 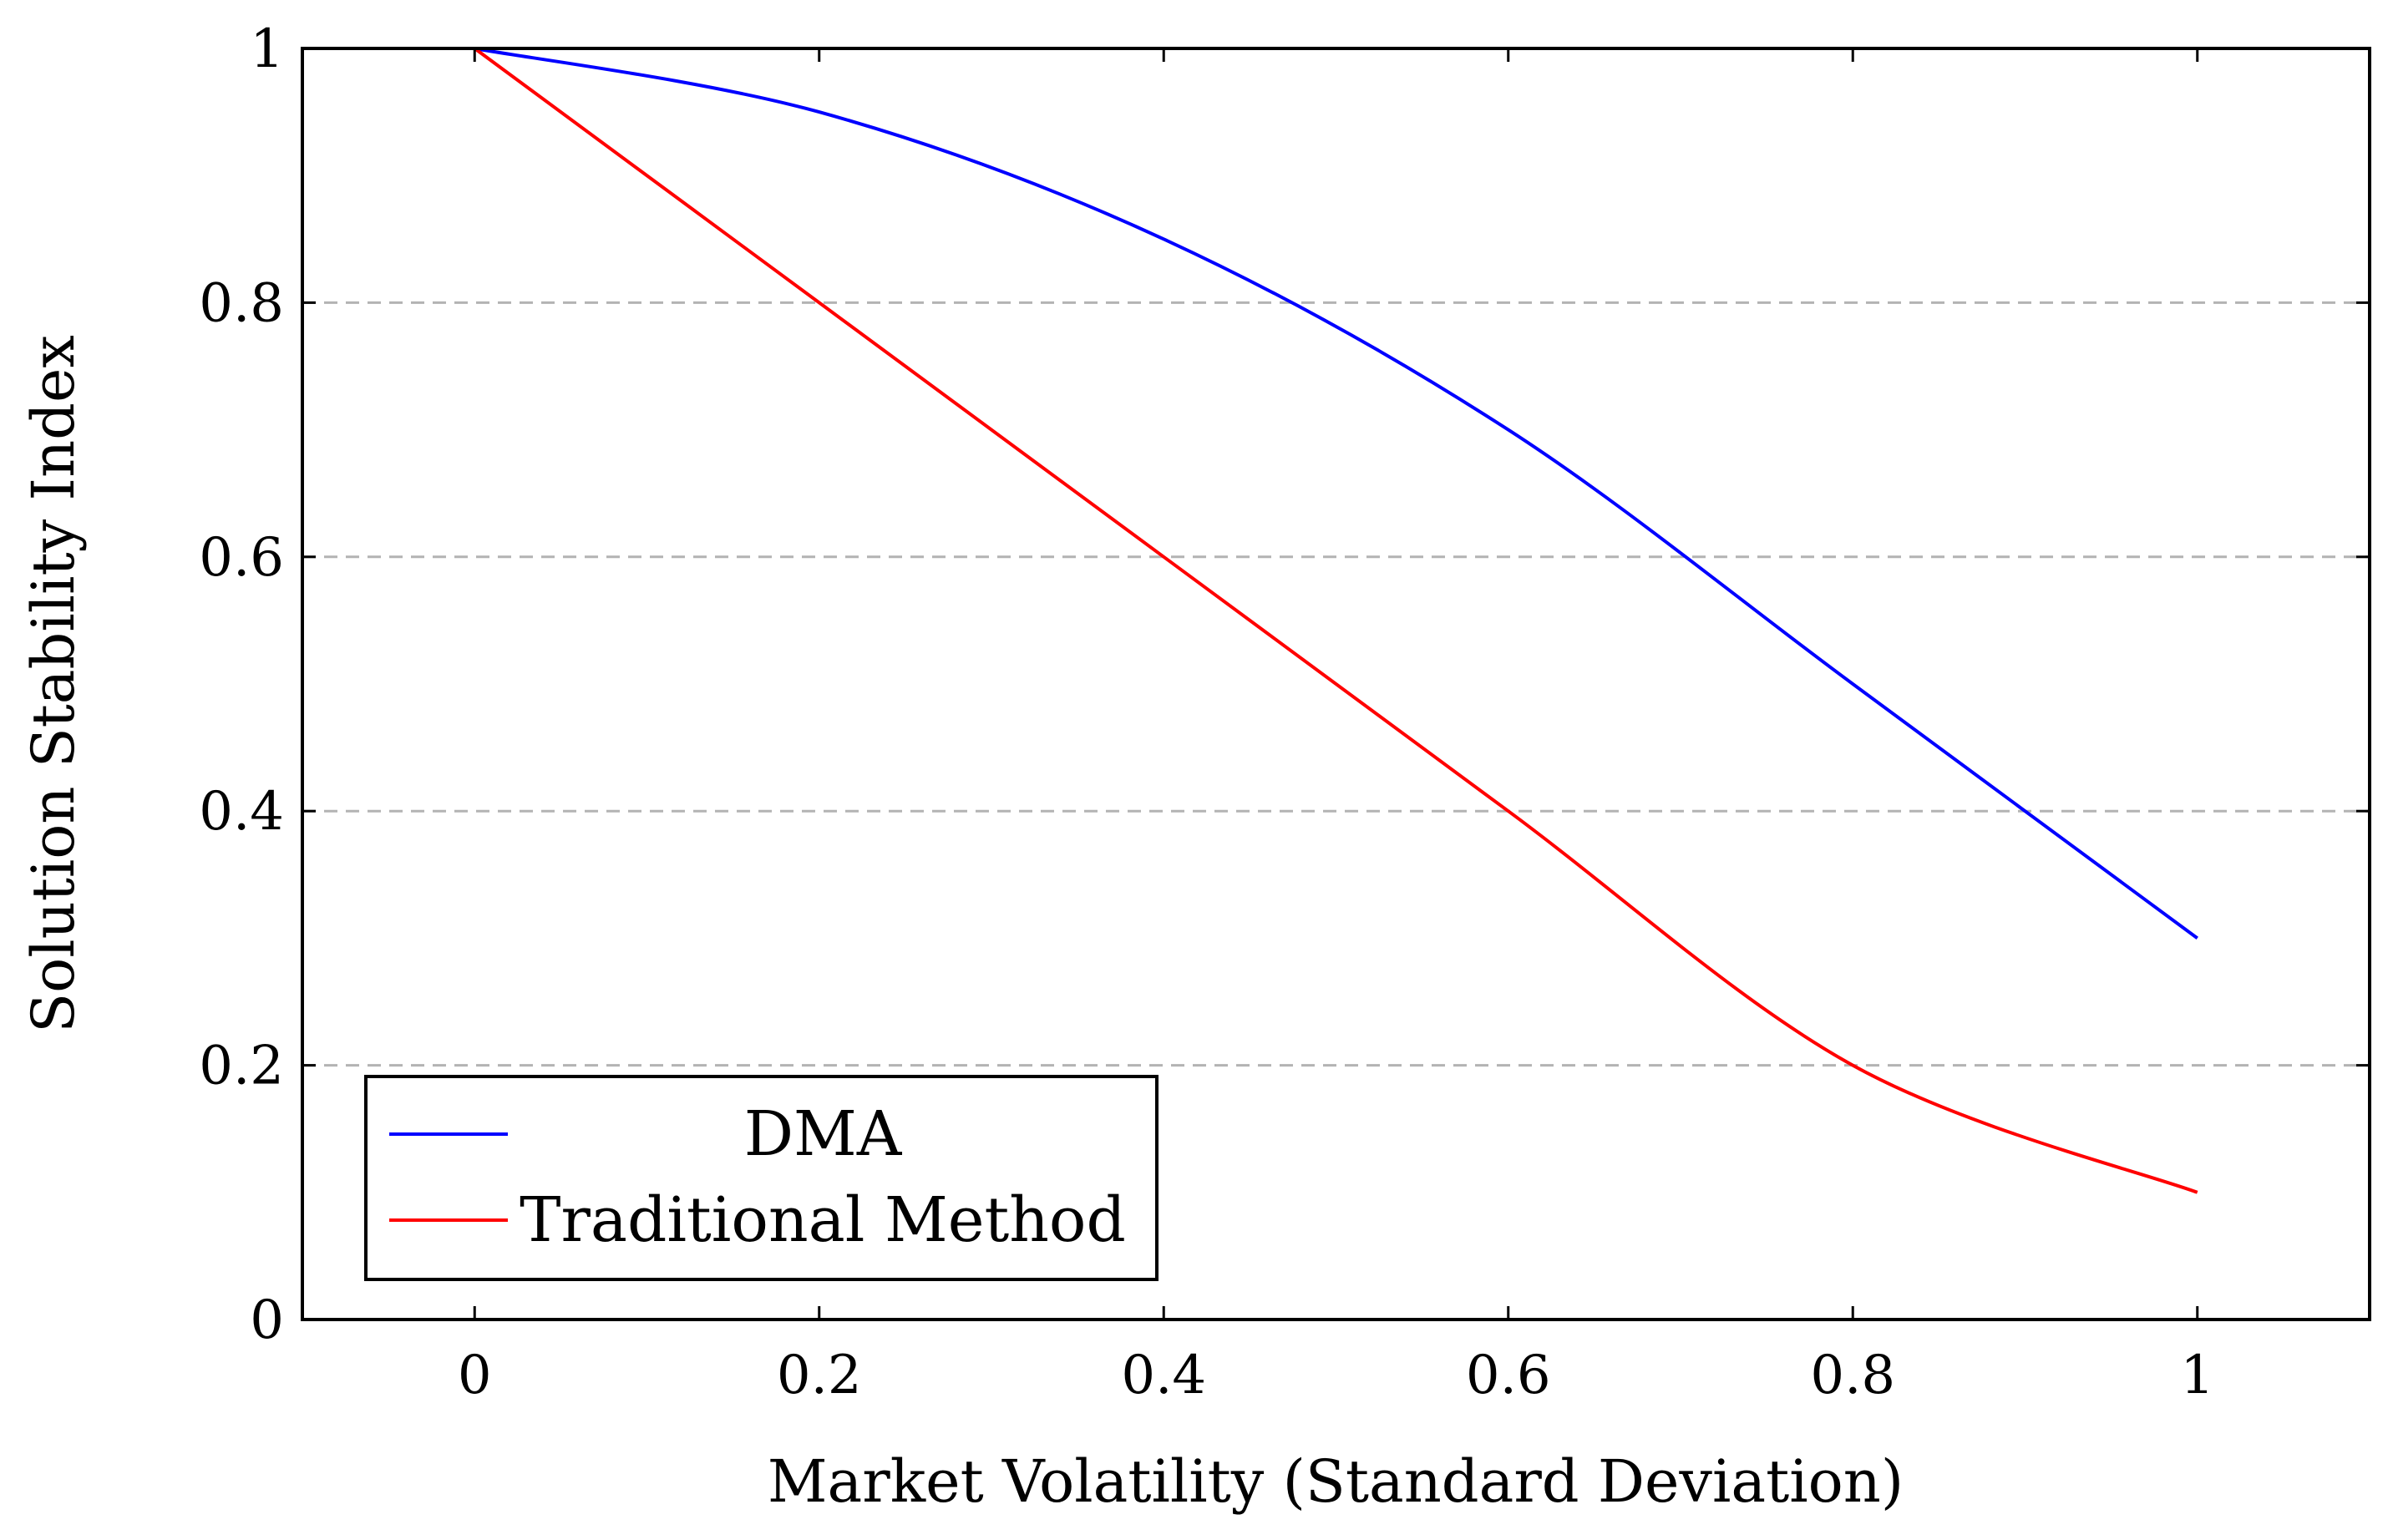 I want to click on y-tick-label-5: 1, so click(x=267, y=49).